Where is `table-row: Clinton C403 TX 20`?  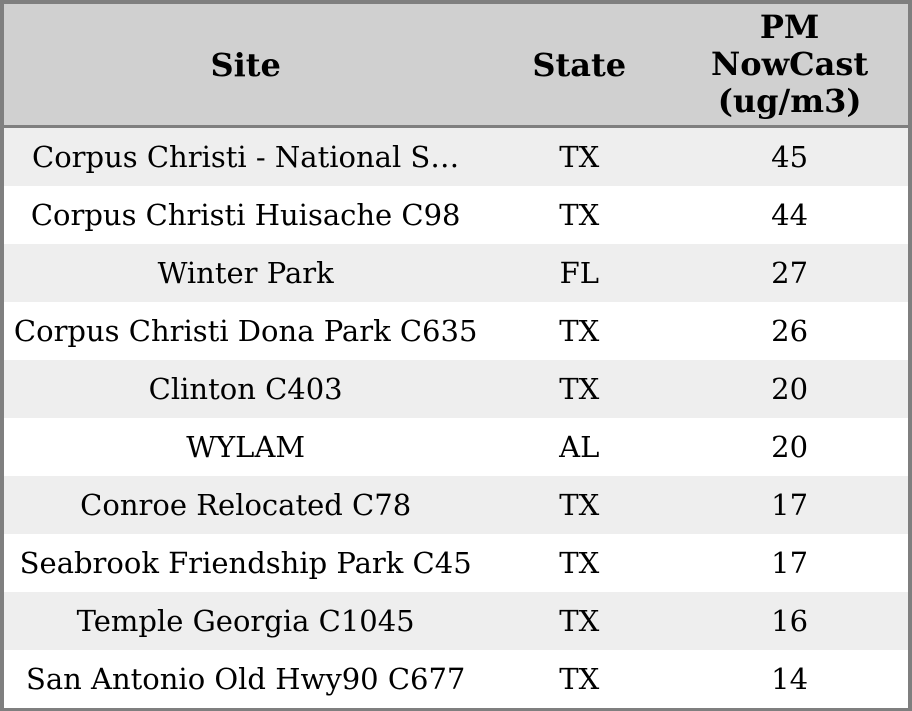
table-row: Clinton C403 TX 20 is located at coordinates (456, 389).